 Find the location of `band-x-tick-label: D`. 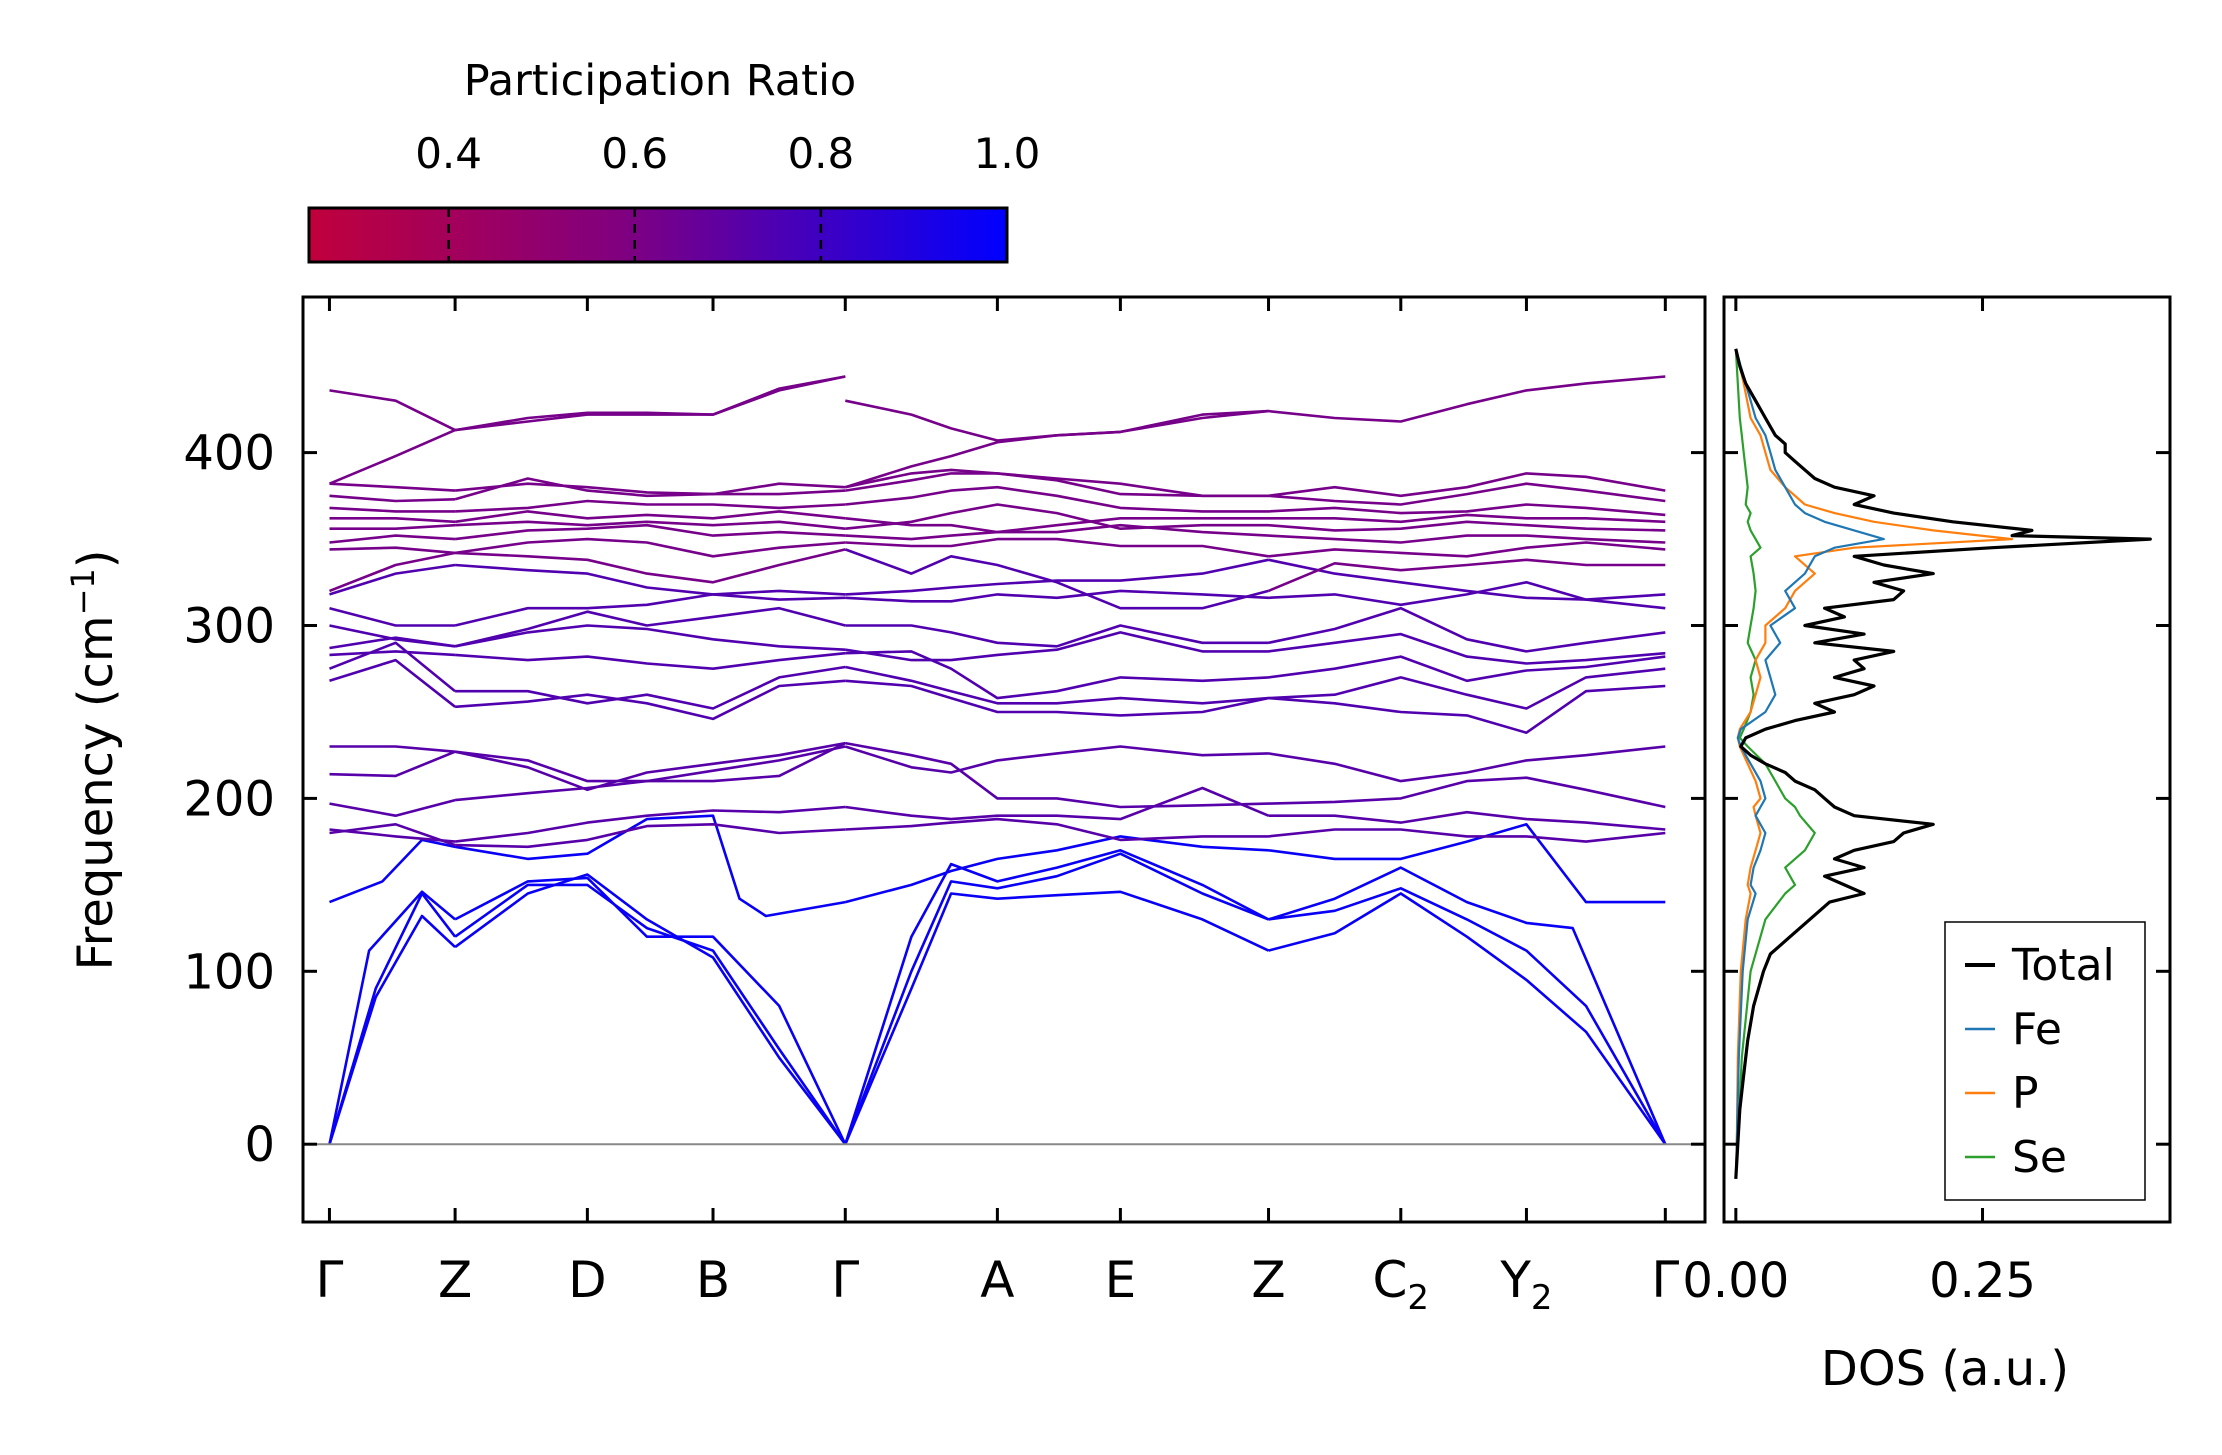

band-x-tick-label: D is located at coordinates (587, 1280).